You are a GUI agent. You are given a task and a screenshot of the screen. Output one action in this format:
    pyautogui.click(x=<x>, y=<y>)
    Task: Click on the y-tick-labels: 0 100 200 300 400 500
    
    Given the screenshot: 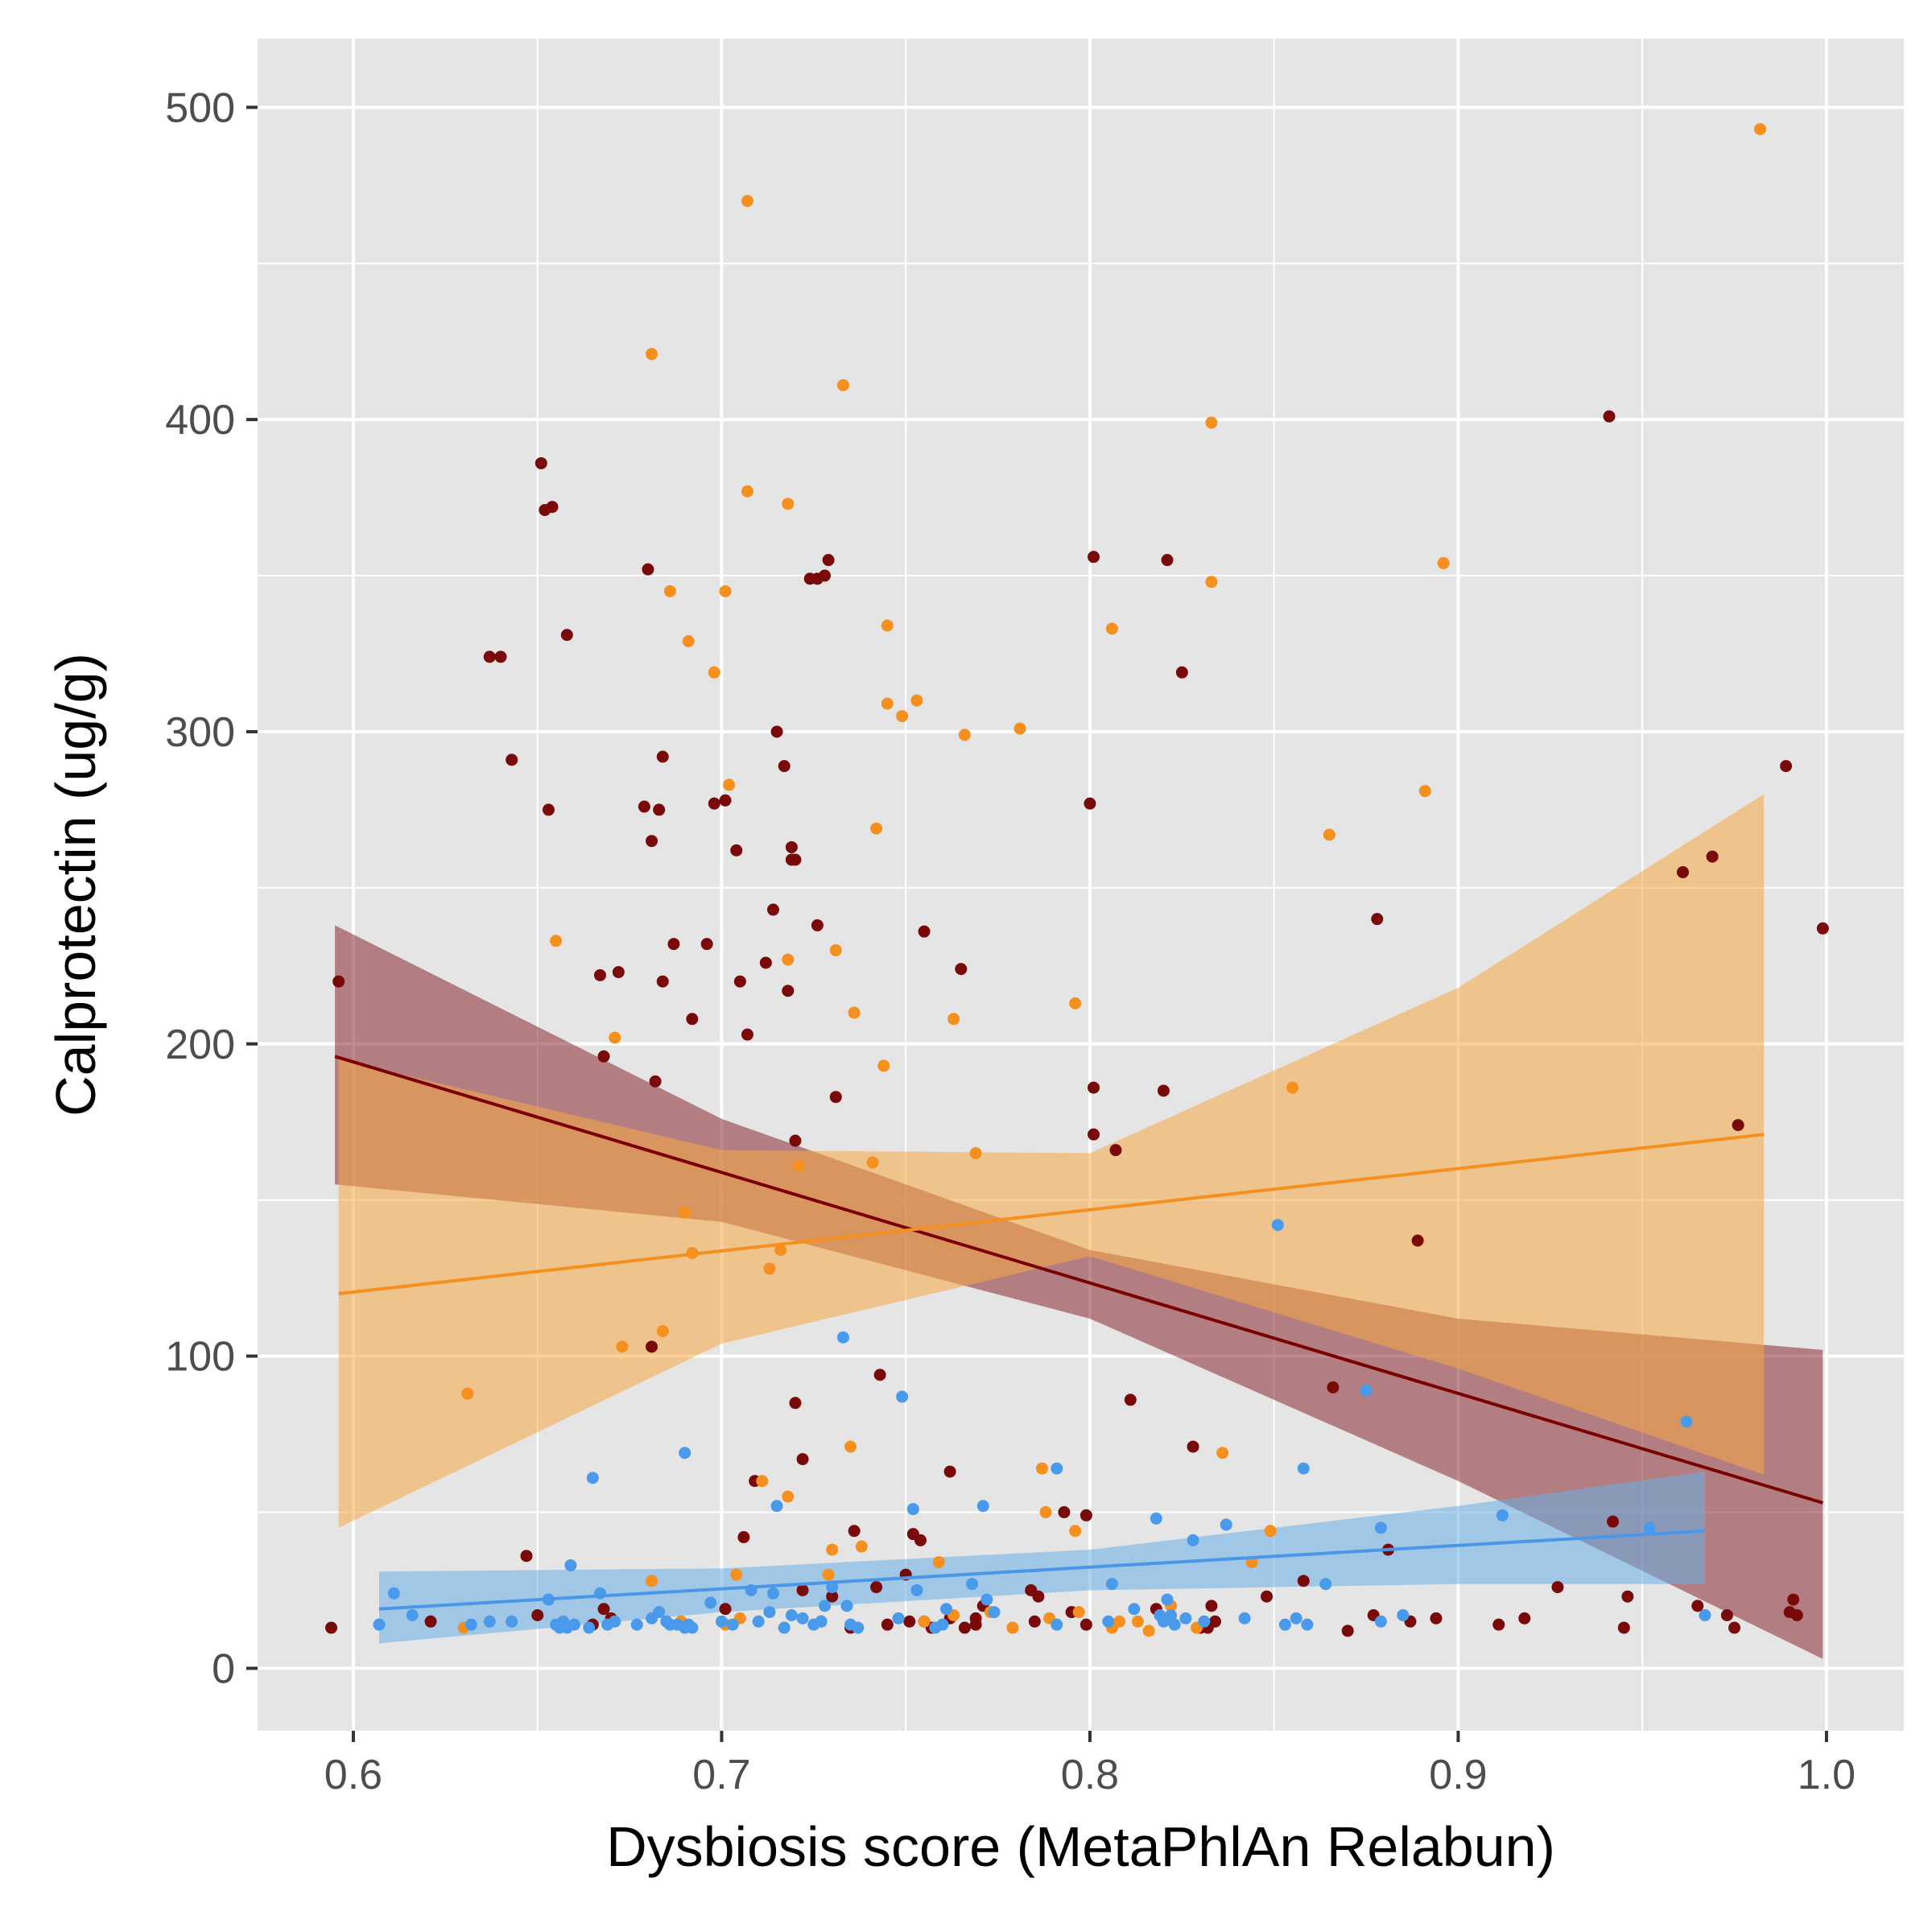 What is the action you would take?
    pyautogui.click(x=200, y=888)
    